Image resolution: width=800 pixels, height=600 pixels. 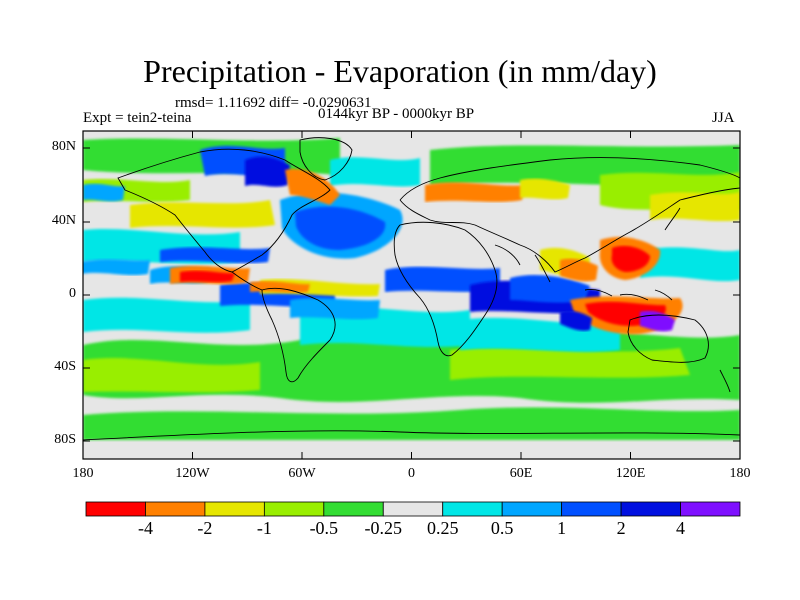 I want to click on lon-tick-60e: 60E, so click(x=521, y=473).